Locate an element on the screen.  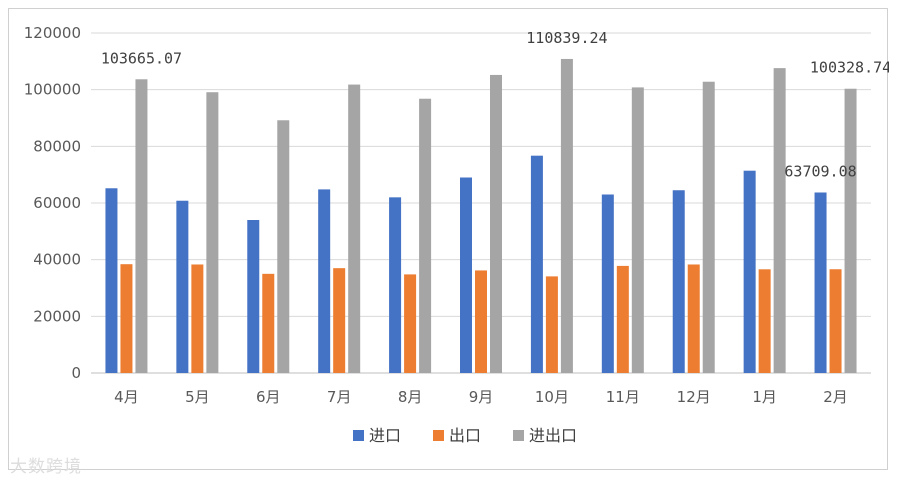
legend-label: 出口 is located at coordinates (465, 435).